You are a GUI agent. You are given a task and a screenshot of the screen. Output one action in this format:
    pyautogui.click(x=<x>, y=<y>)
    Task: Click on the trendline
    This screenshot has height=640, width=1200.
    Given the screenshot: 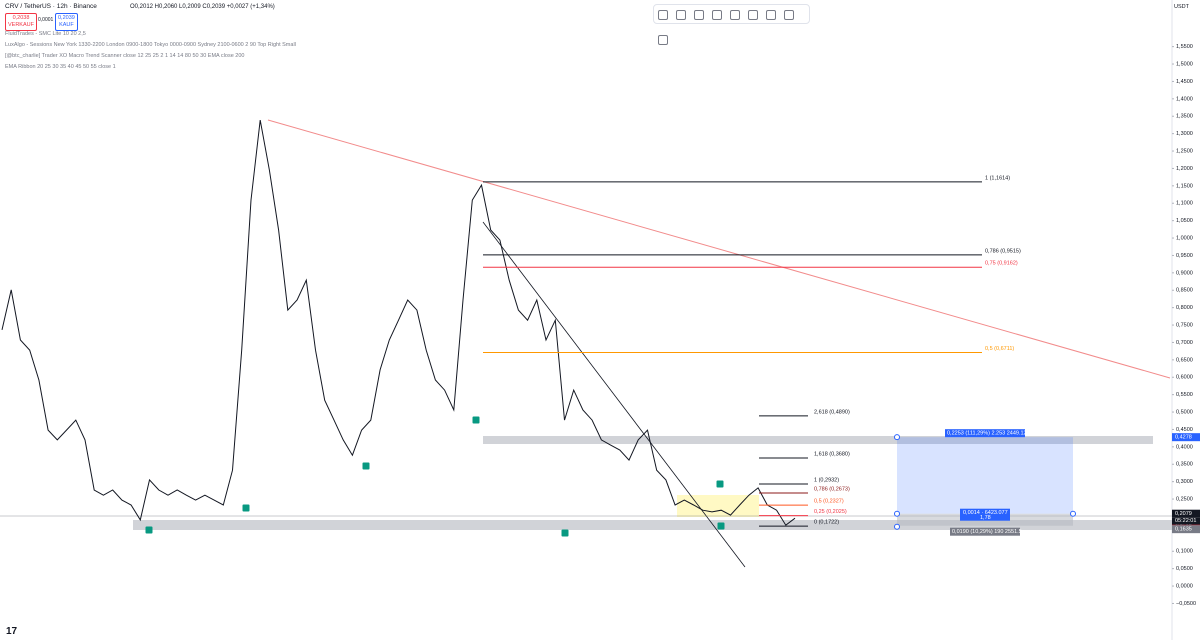 What is the action you would take?
    pyautogui.click(x=614, y=394)
    